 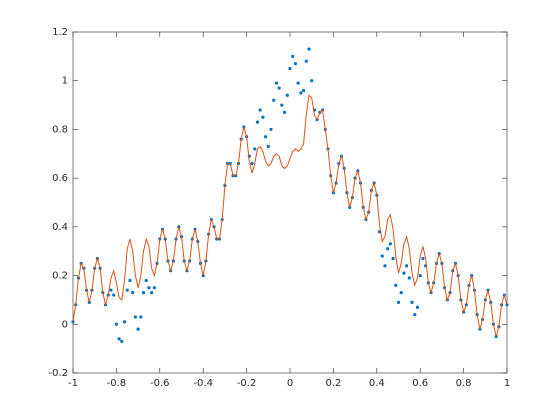 What do you see at coordinates (464, 383) in the screenshot?
I see `x-tick-label: 0.8` at bounding box center [464, 383].